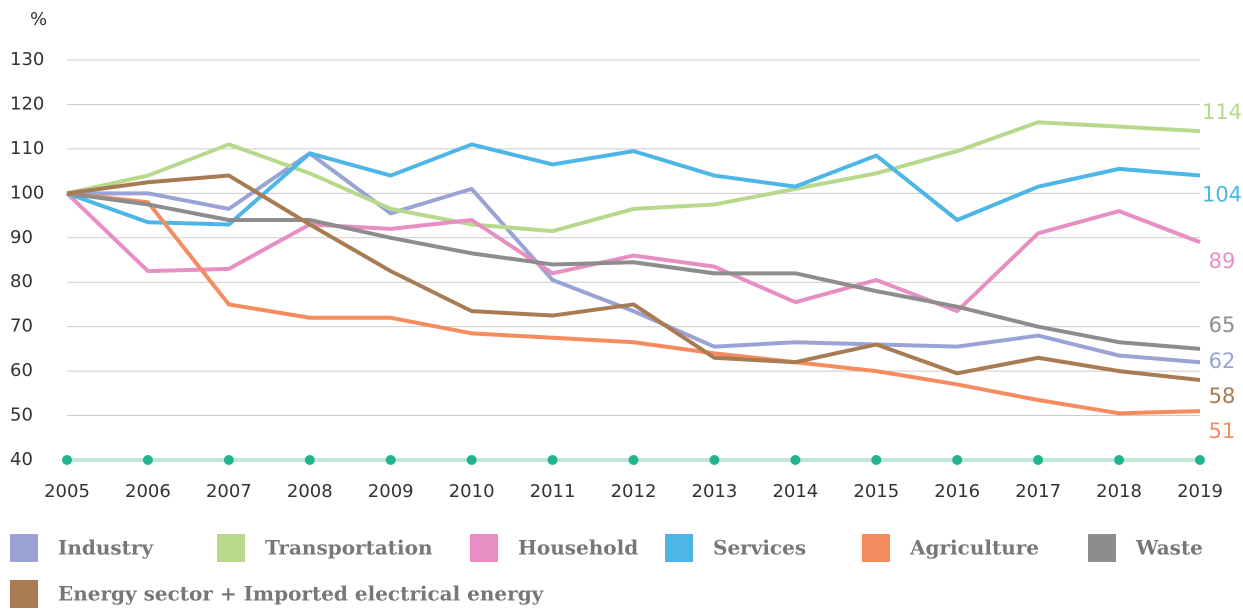 The height and width of the screenshot is (610, 1243). I want to click on x-tick-label: 2016, so click(957, 491).